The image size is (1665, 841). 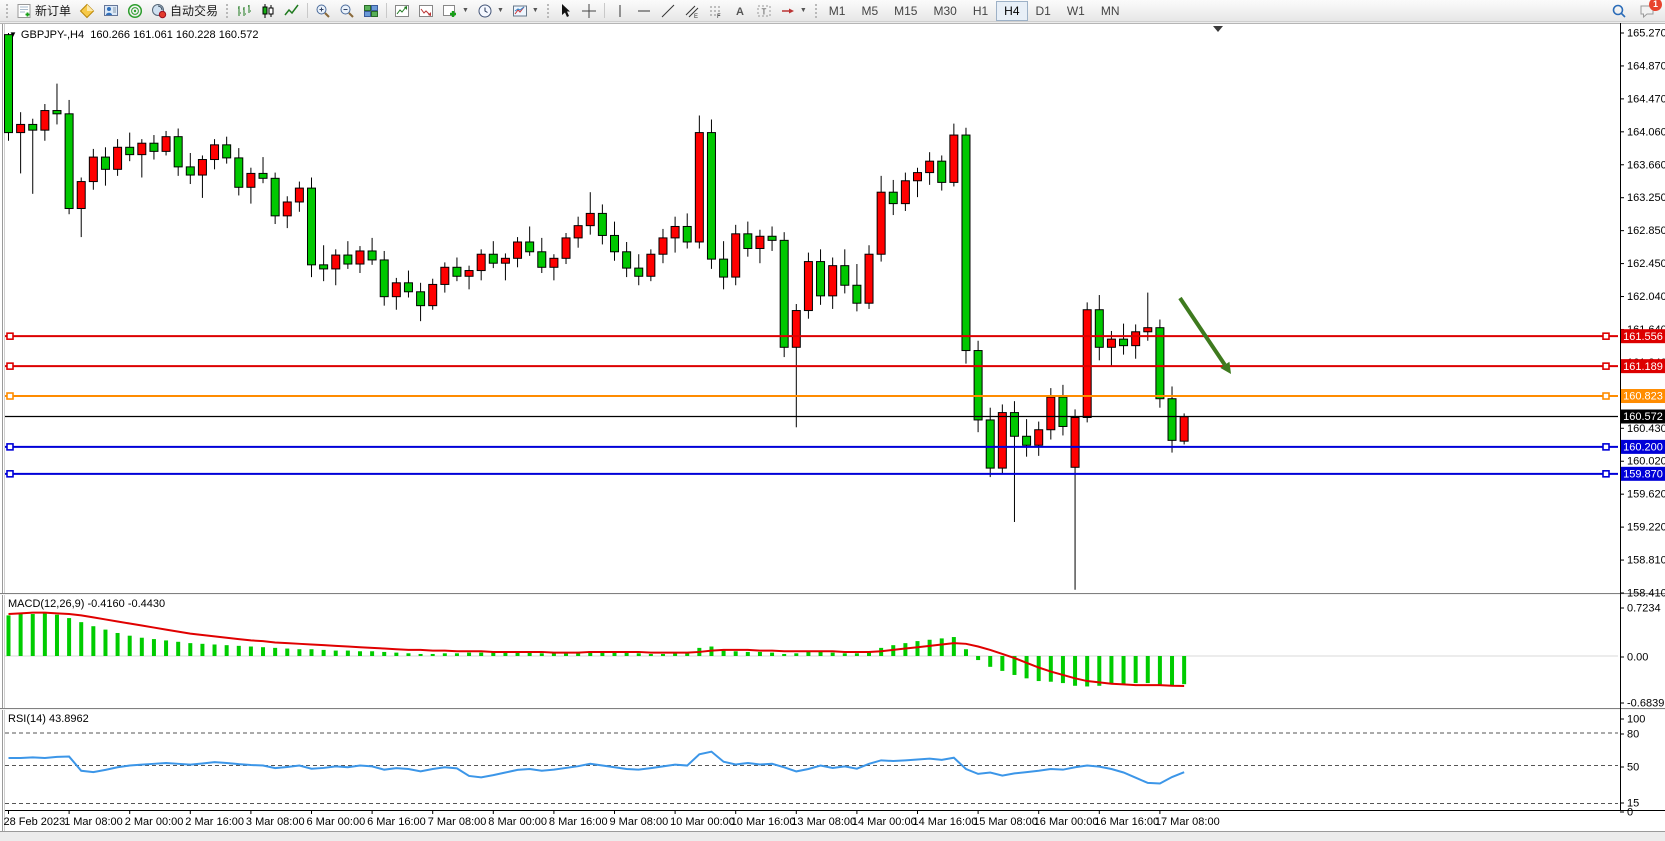 What do you see at coordinates (905, 11) in the screenshot?
I see `timeframe-m15-button: M15` at bounding box center [905, 11].